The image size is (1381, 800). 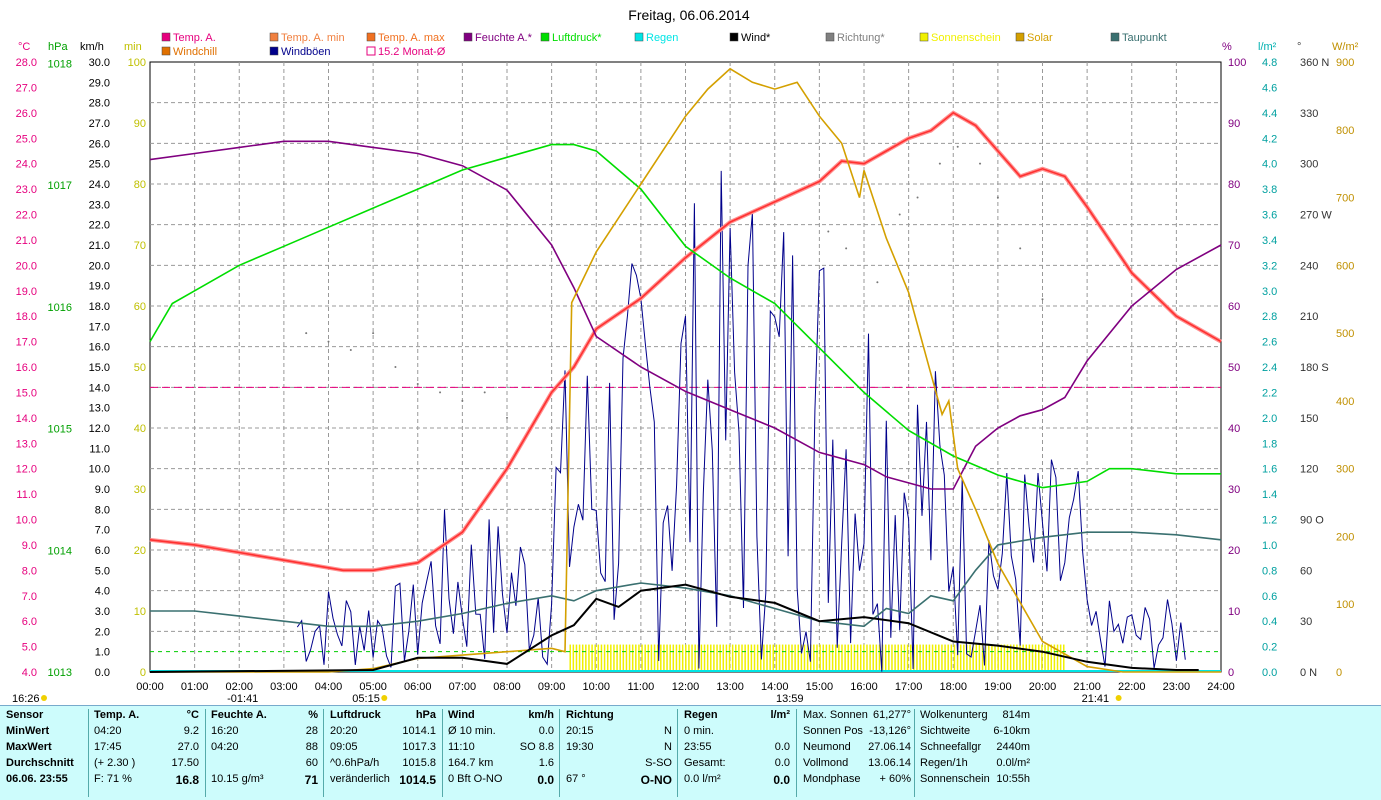 What do you see at coordinates (541, 715) in the screenshot?
I see `wind-unit: km/h` at bounding box center [541, 715].